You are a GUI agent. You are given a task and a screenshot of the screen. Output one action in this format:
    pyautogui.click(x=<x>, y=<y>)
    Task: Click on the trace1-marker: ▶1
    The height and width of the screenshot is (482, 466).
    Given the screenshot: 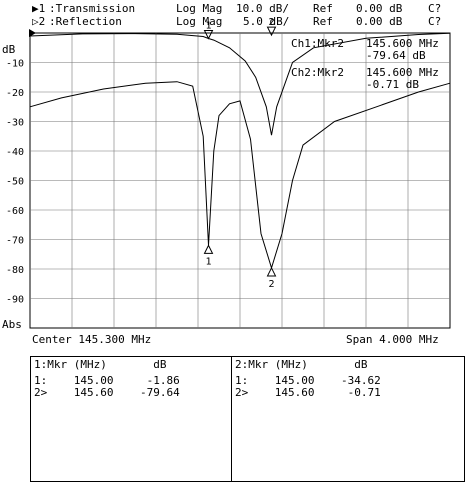 What is the action you would take?
    pyautogui.click(x=39, y=8)
    